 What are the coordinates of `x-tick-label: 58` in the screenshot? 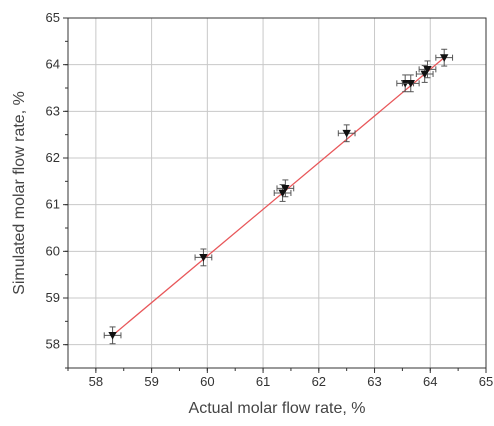 It's located at (96, 381).